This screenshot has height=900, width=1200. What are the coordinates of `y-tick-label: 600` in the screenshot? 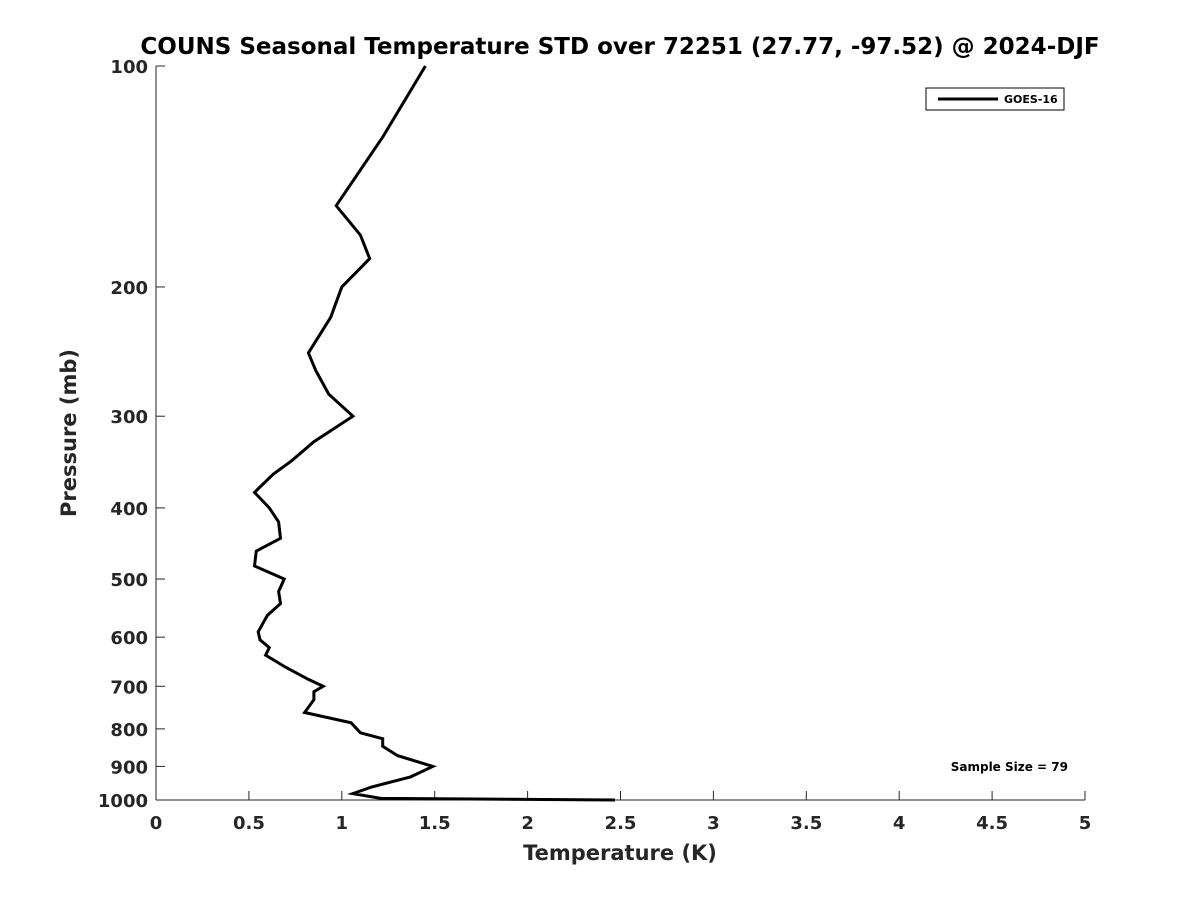 It's located at (129, 638).